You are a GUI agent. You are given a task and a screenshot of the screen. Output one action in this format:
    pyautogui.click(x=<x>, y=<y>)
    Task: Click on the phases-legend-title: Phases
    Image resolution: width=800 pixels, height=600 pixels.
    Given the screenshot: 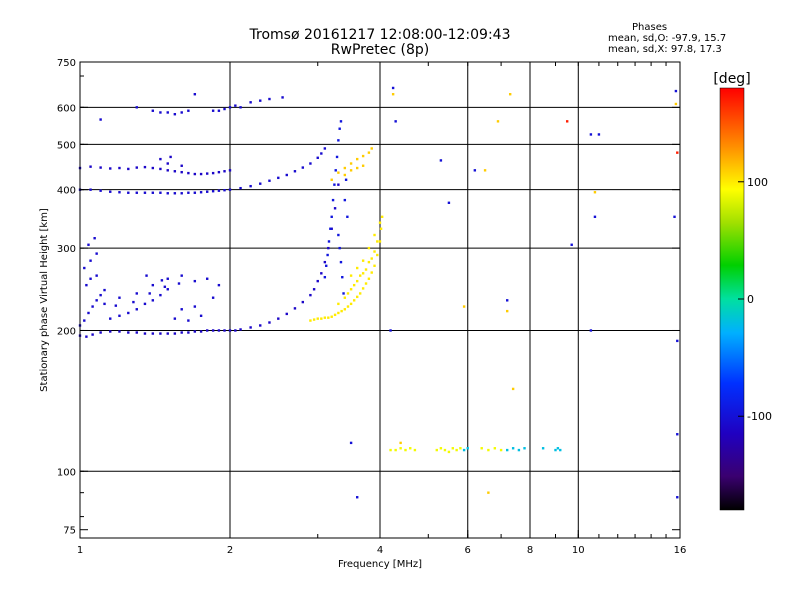 What is the action you would take?
    pyautogui.click(x=650, y=27)
    